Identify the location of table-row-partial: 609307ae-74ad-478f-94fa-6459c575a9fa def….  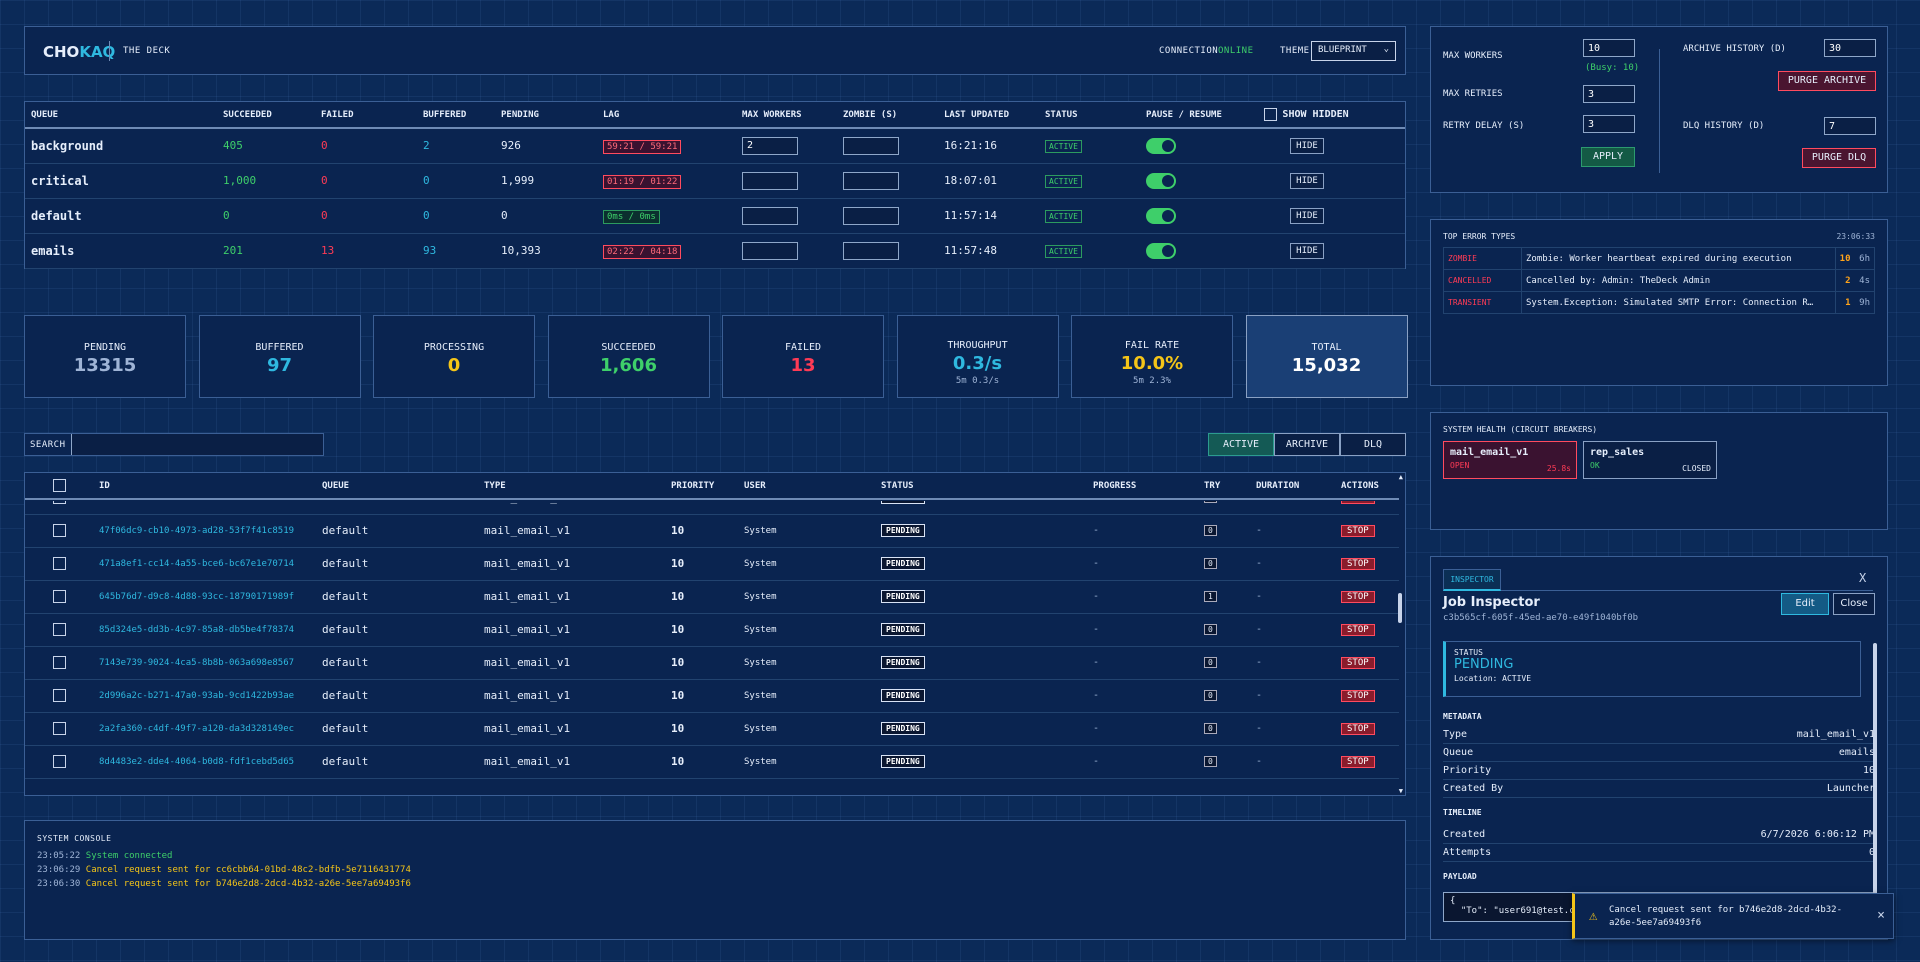
(712, 508).